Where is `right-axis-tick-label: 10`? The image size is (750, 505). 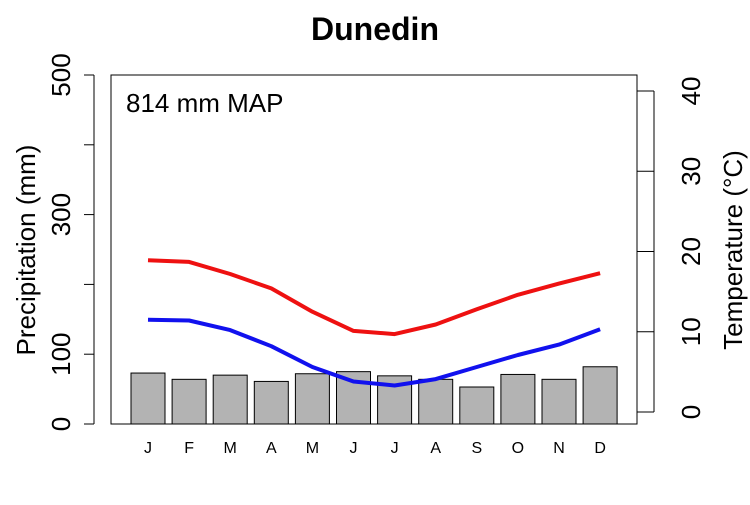
right-axis-tick-label: 10 is located at coordinates (691, 331).